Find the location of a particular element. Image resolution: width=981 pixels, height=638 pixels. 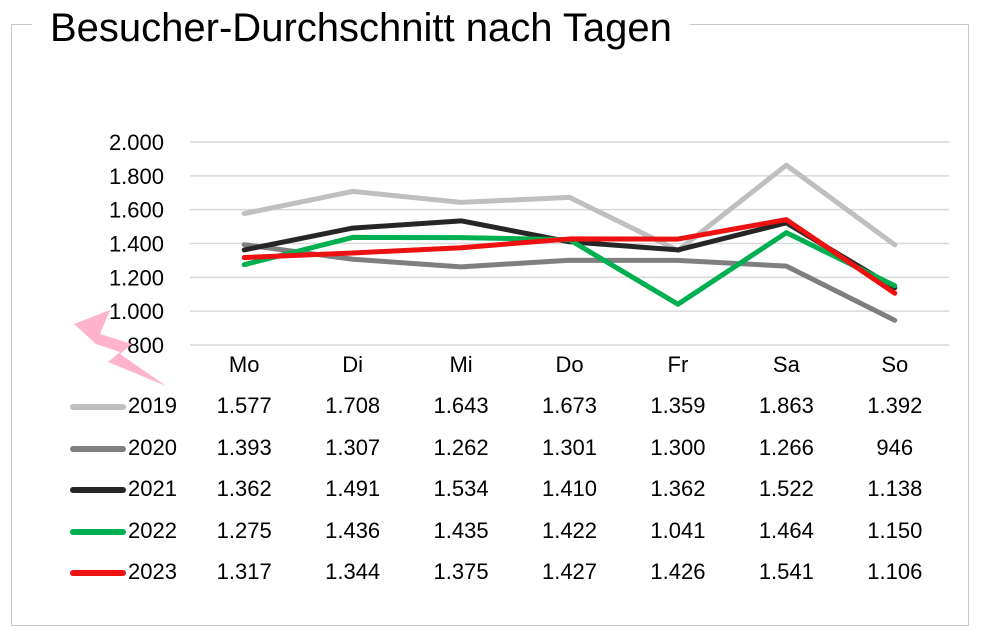

table-cell: 1.266 is located at coordinates (786, 447).